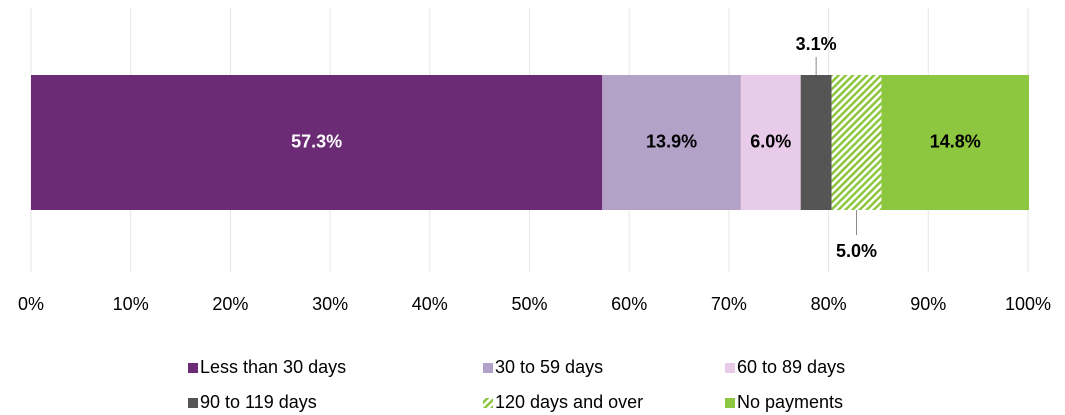 Image resolution: width=1065 pixels, height=415 pixels. What do you see at coordinates (816, 44) in the screenshot?
I see `data-label: 3.1%` at bounding box center [816, 44].